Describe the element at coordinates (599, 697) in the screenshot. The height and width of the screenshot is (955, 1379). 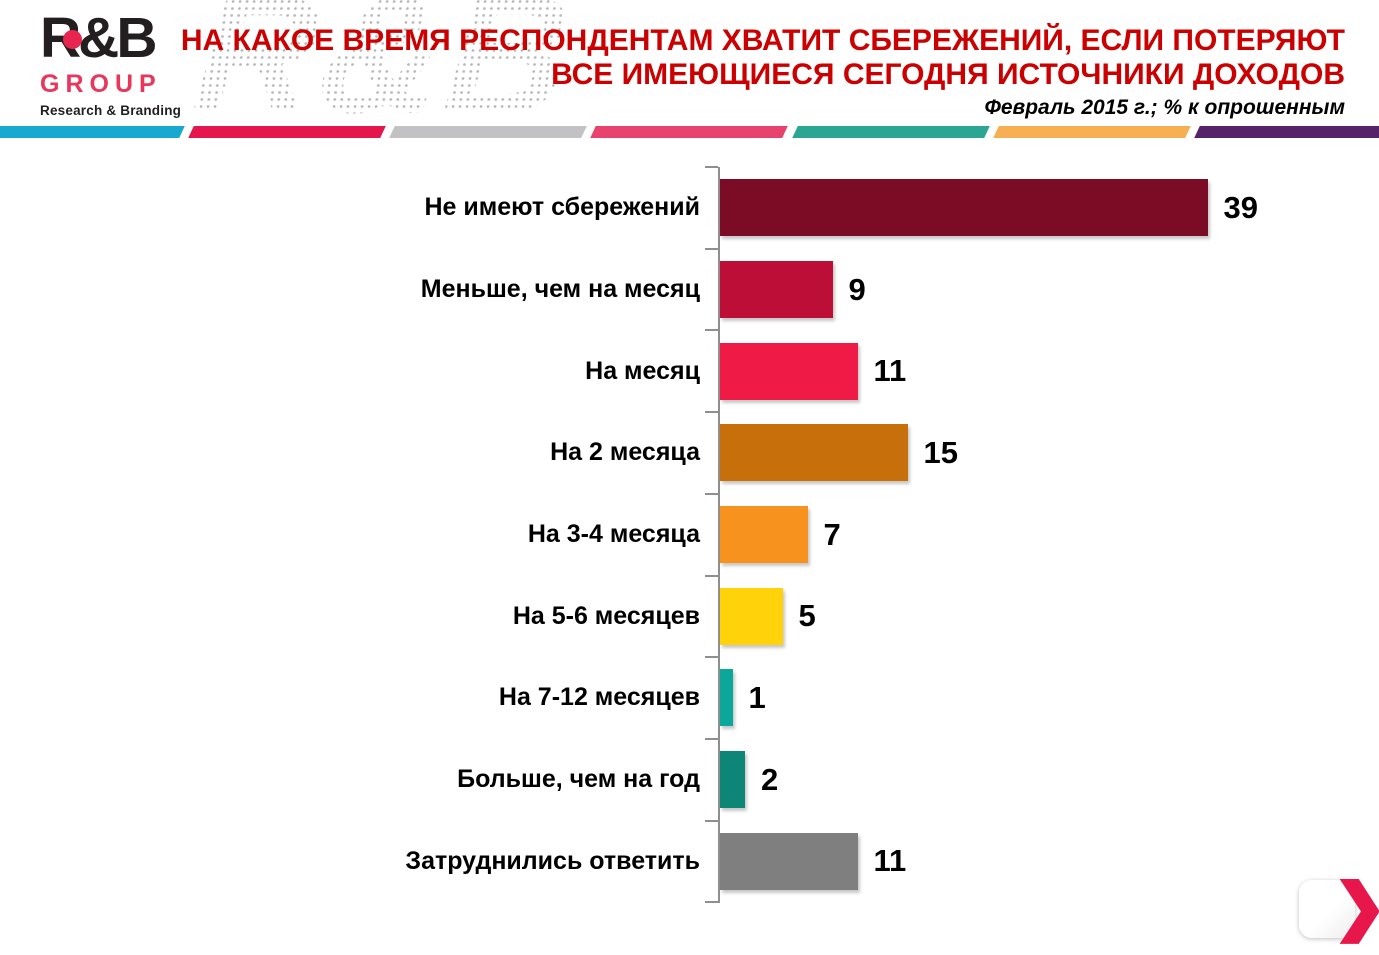
I see `category-label: На 7-12 месяцев` at that location.